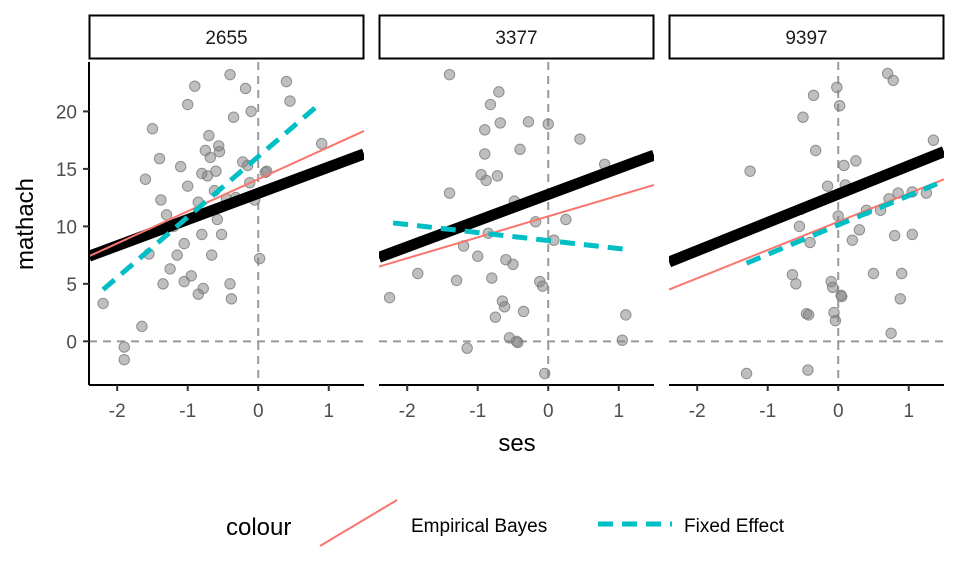 Image resolution: width=960 pixels, height=581 pixels. I want to click on facet-strip-label: 2655, so click(226, 38).